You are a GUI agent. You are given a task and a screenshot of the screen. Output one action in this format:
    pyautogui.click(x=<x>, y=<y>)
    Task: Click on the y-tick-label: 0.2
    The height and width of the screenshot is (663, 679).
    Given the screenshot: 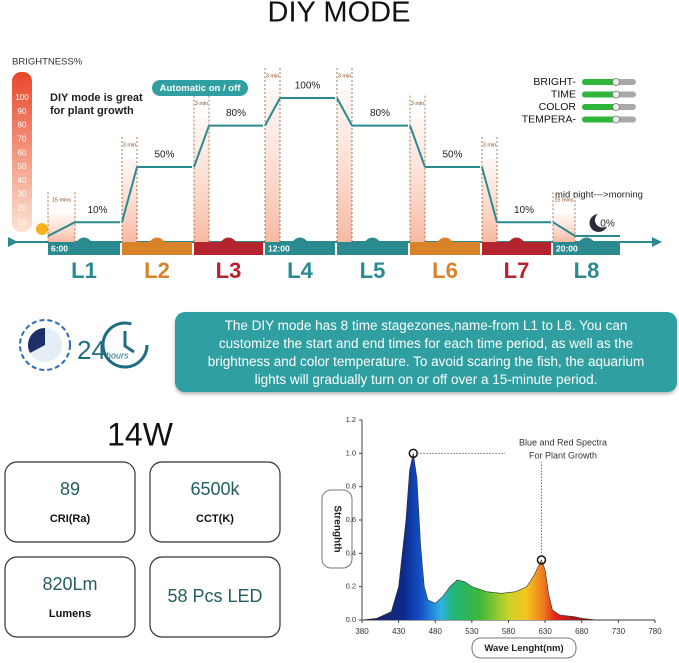 What is the action you would take?
    pyautogui.click(x=351, y=586)
    